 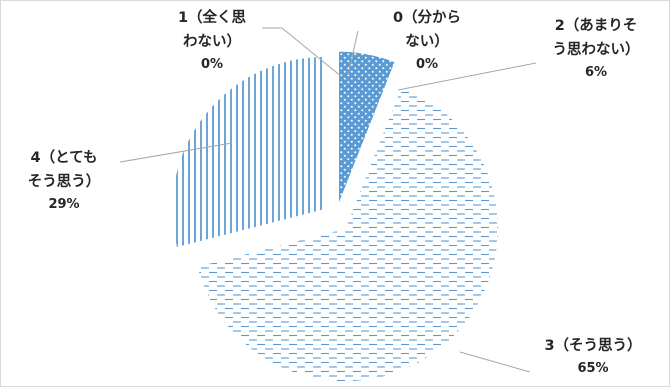 What do you see at coordinates (212, 64) in the screenshot?
I see `data-label-1-percent: 0%` at bounding box center [212, 64].